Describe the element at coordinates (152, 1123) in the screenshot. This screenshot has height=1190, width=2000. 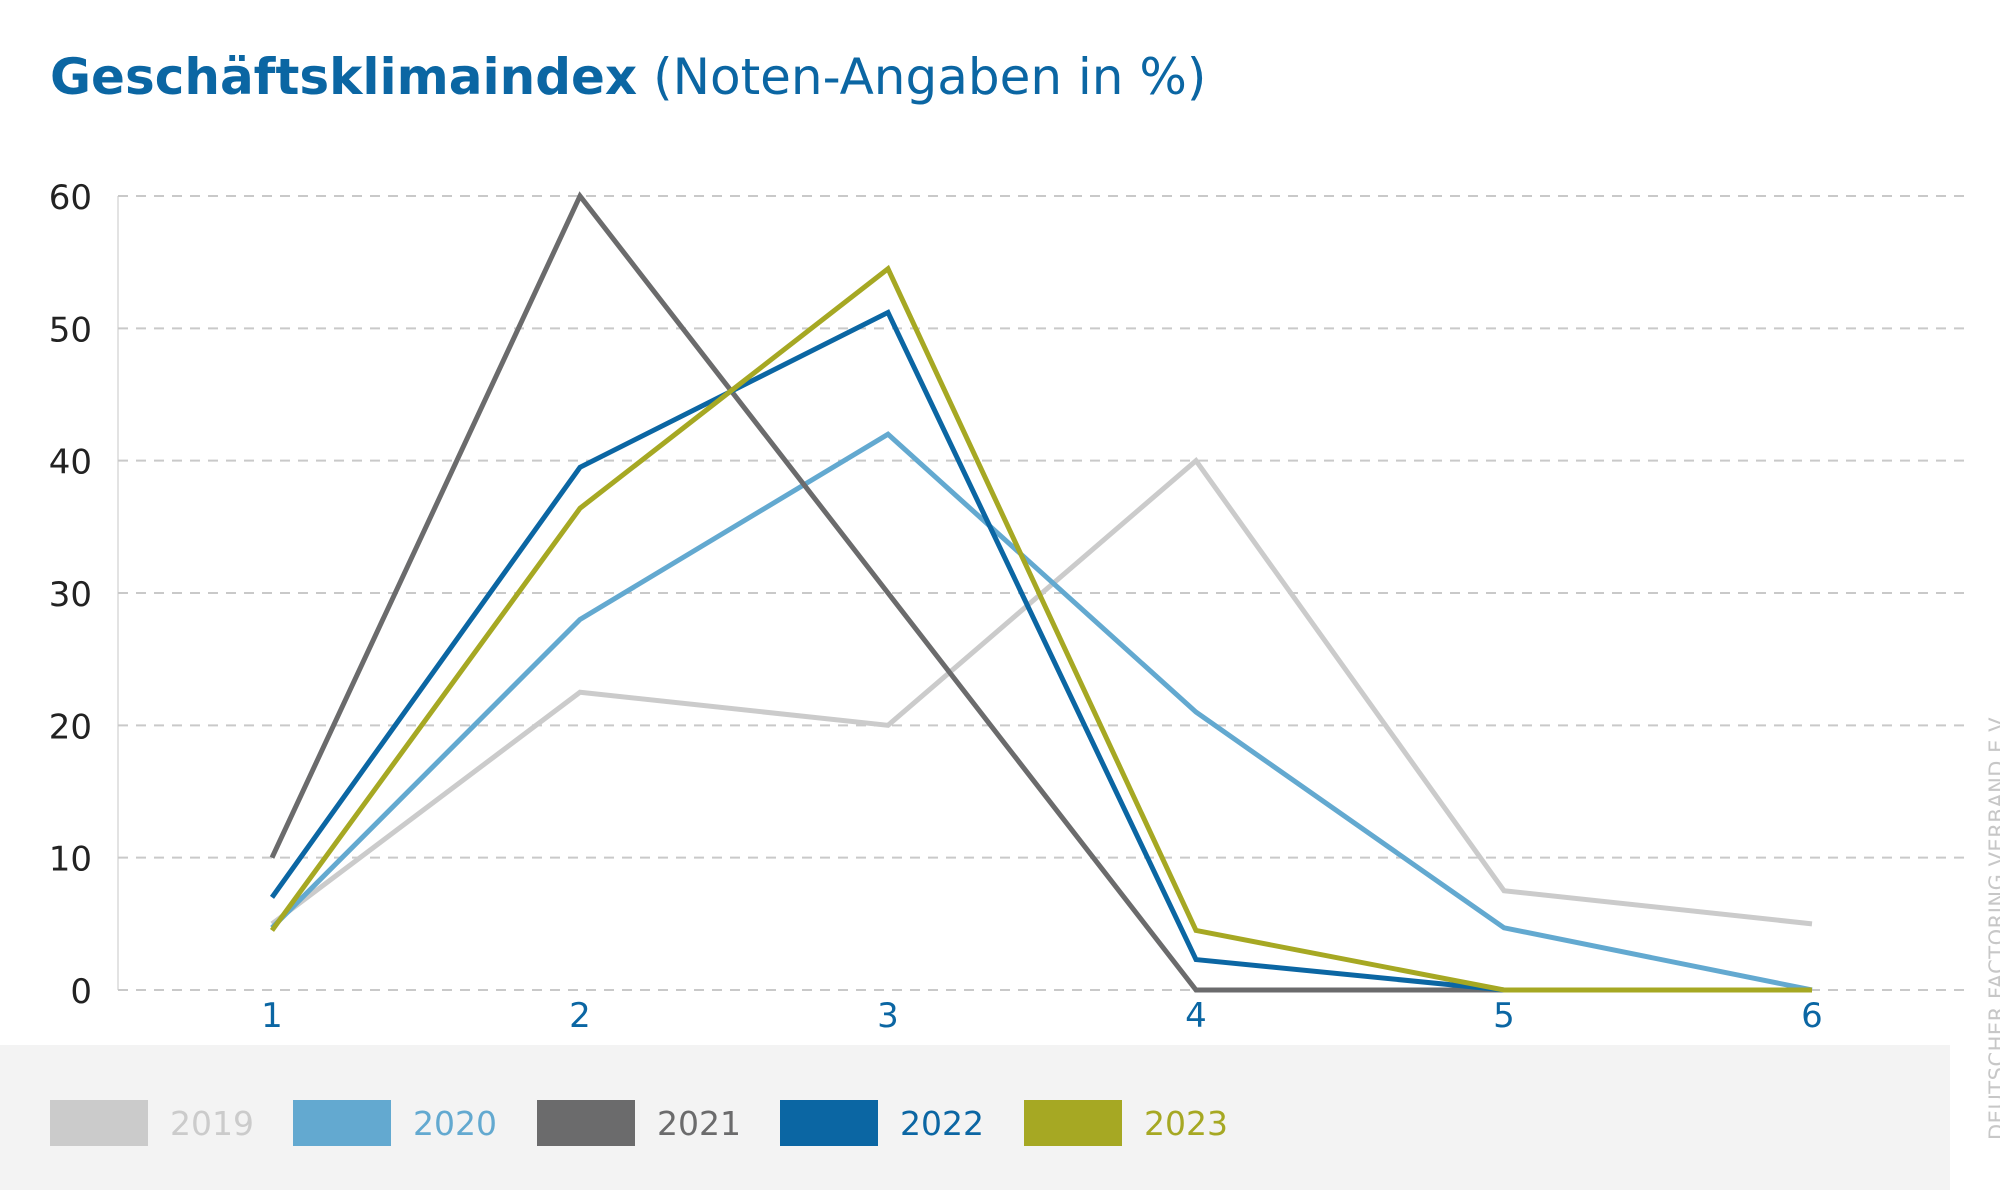
I see `legend-item-2019: 2019` at that location.